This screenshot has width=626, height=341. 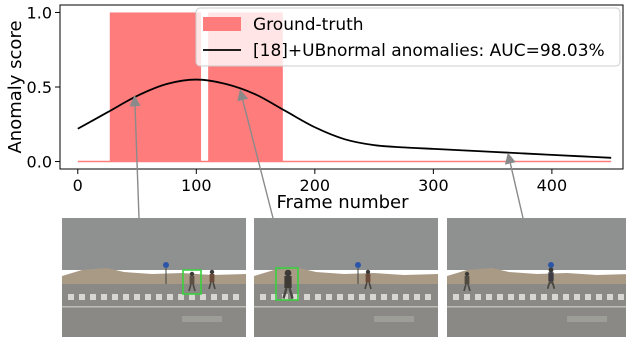 I want to click on y-axis-label: Anomaly score, so click(x=15, y=86).